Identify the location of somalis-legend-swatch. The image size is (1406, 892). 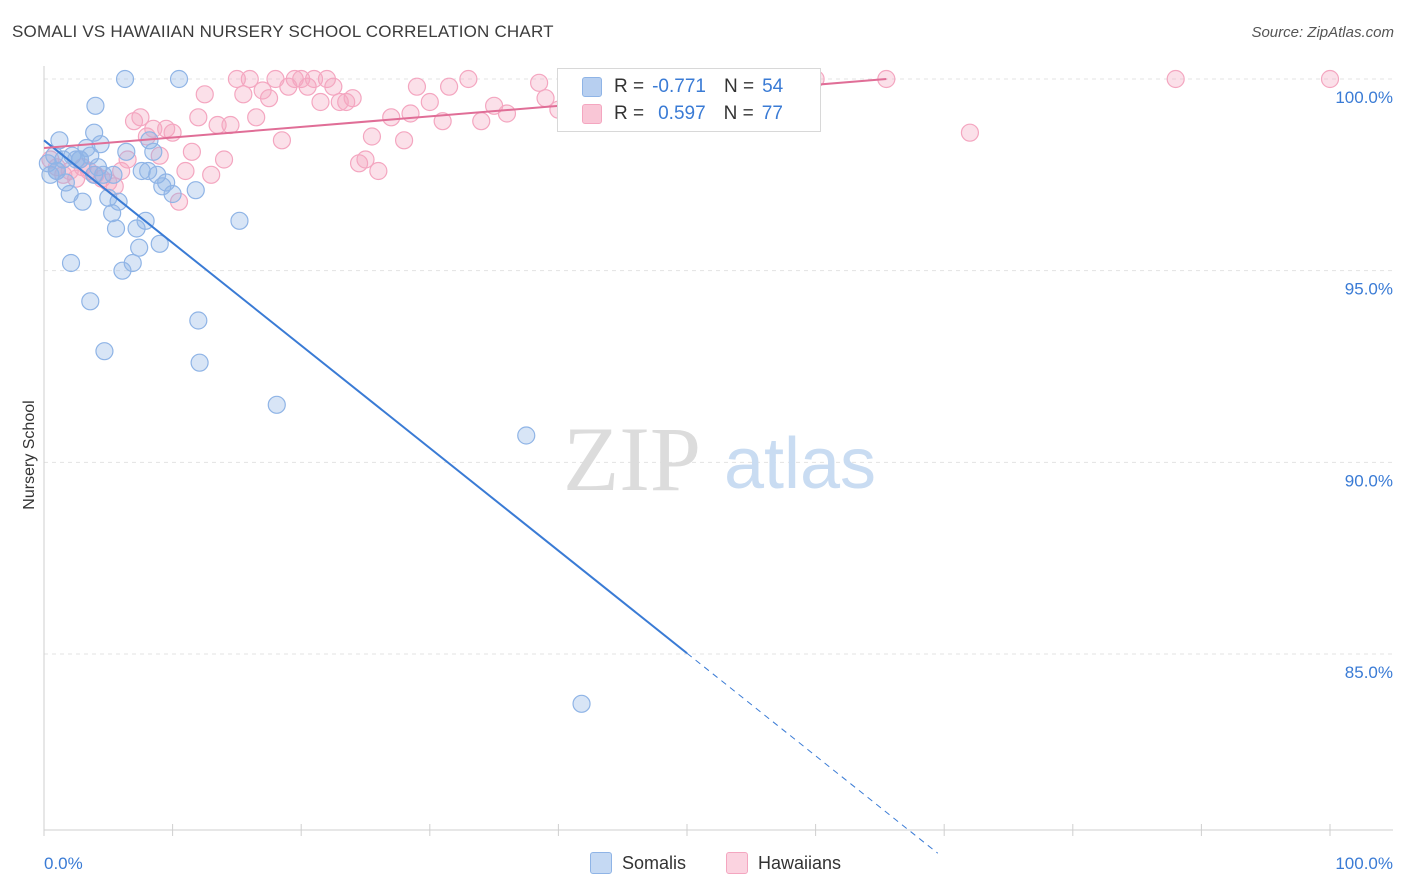
(601, 863).